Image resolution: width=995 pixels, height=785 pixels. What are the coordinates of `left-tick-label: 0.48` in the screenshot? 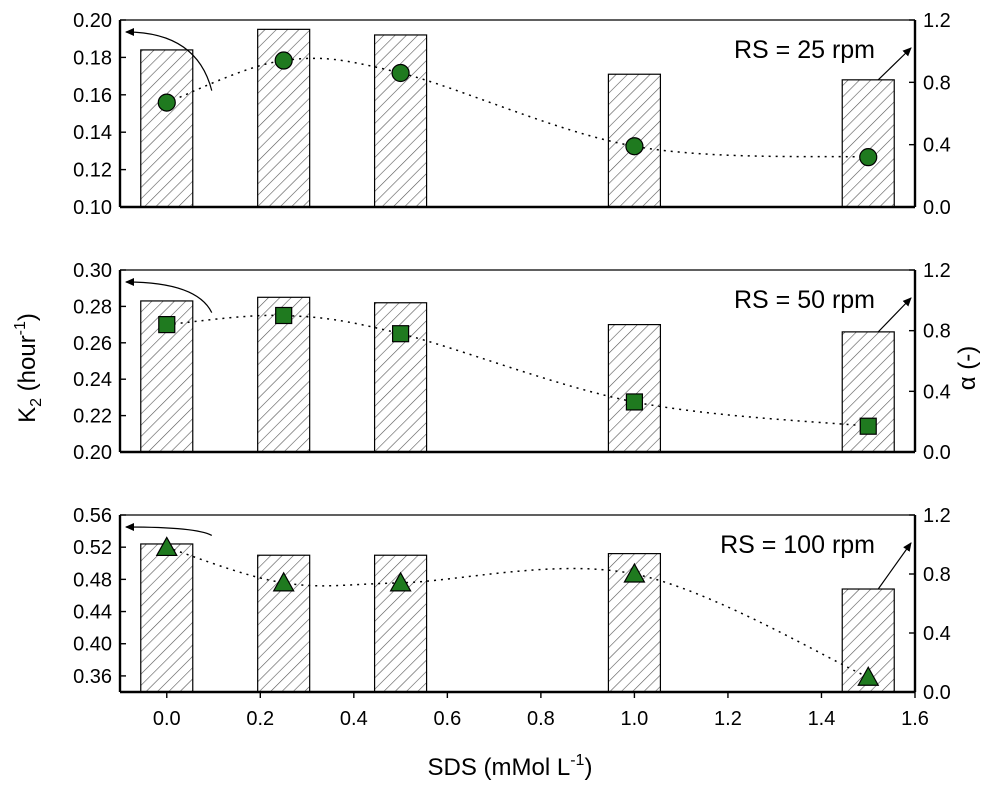 It's located at (92, 580).